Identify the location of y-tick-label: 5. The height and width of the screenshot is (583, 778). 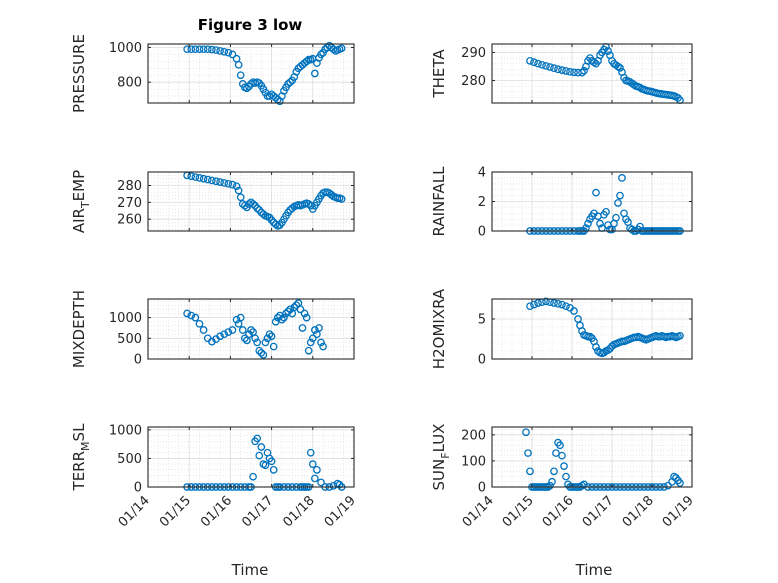
(482, 320).